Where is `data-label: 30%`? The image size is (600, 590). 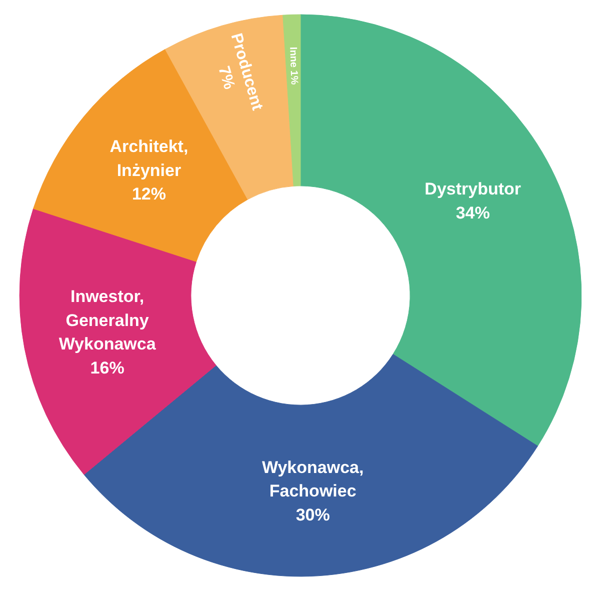 data-label: 30% is located at coordinates (313, 515).